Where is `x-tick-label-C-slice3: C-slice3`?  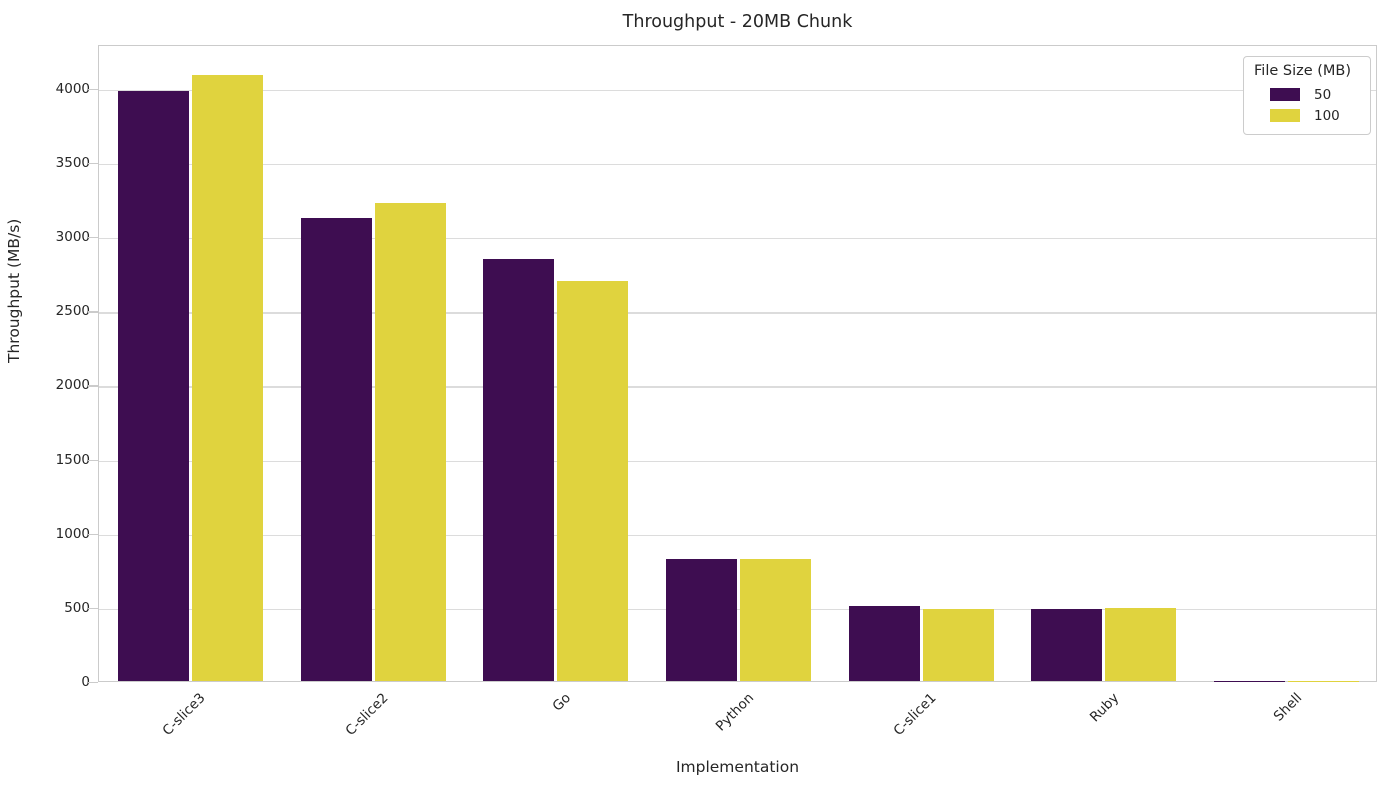 x-tick-label-C-slice3: C-slice3 is located at coordinates (184, 714).